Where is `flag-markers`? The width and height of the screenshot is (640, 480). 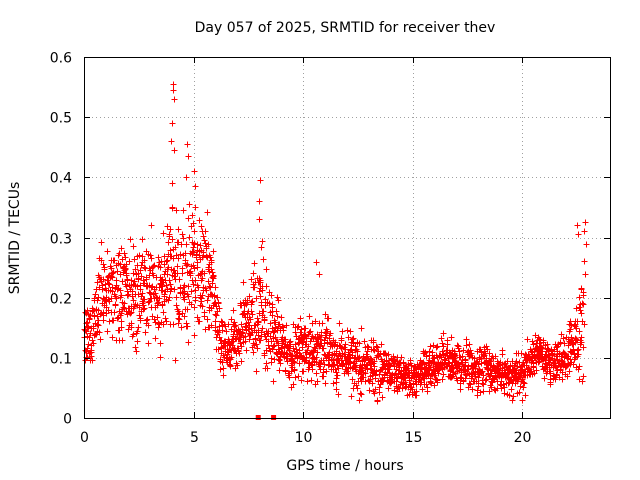
flag-markers is located at coordinates (266, 417).